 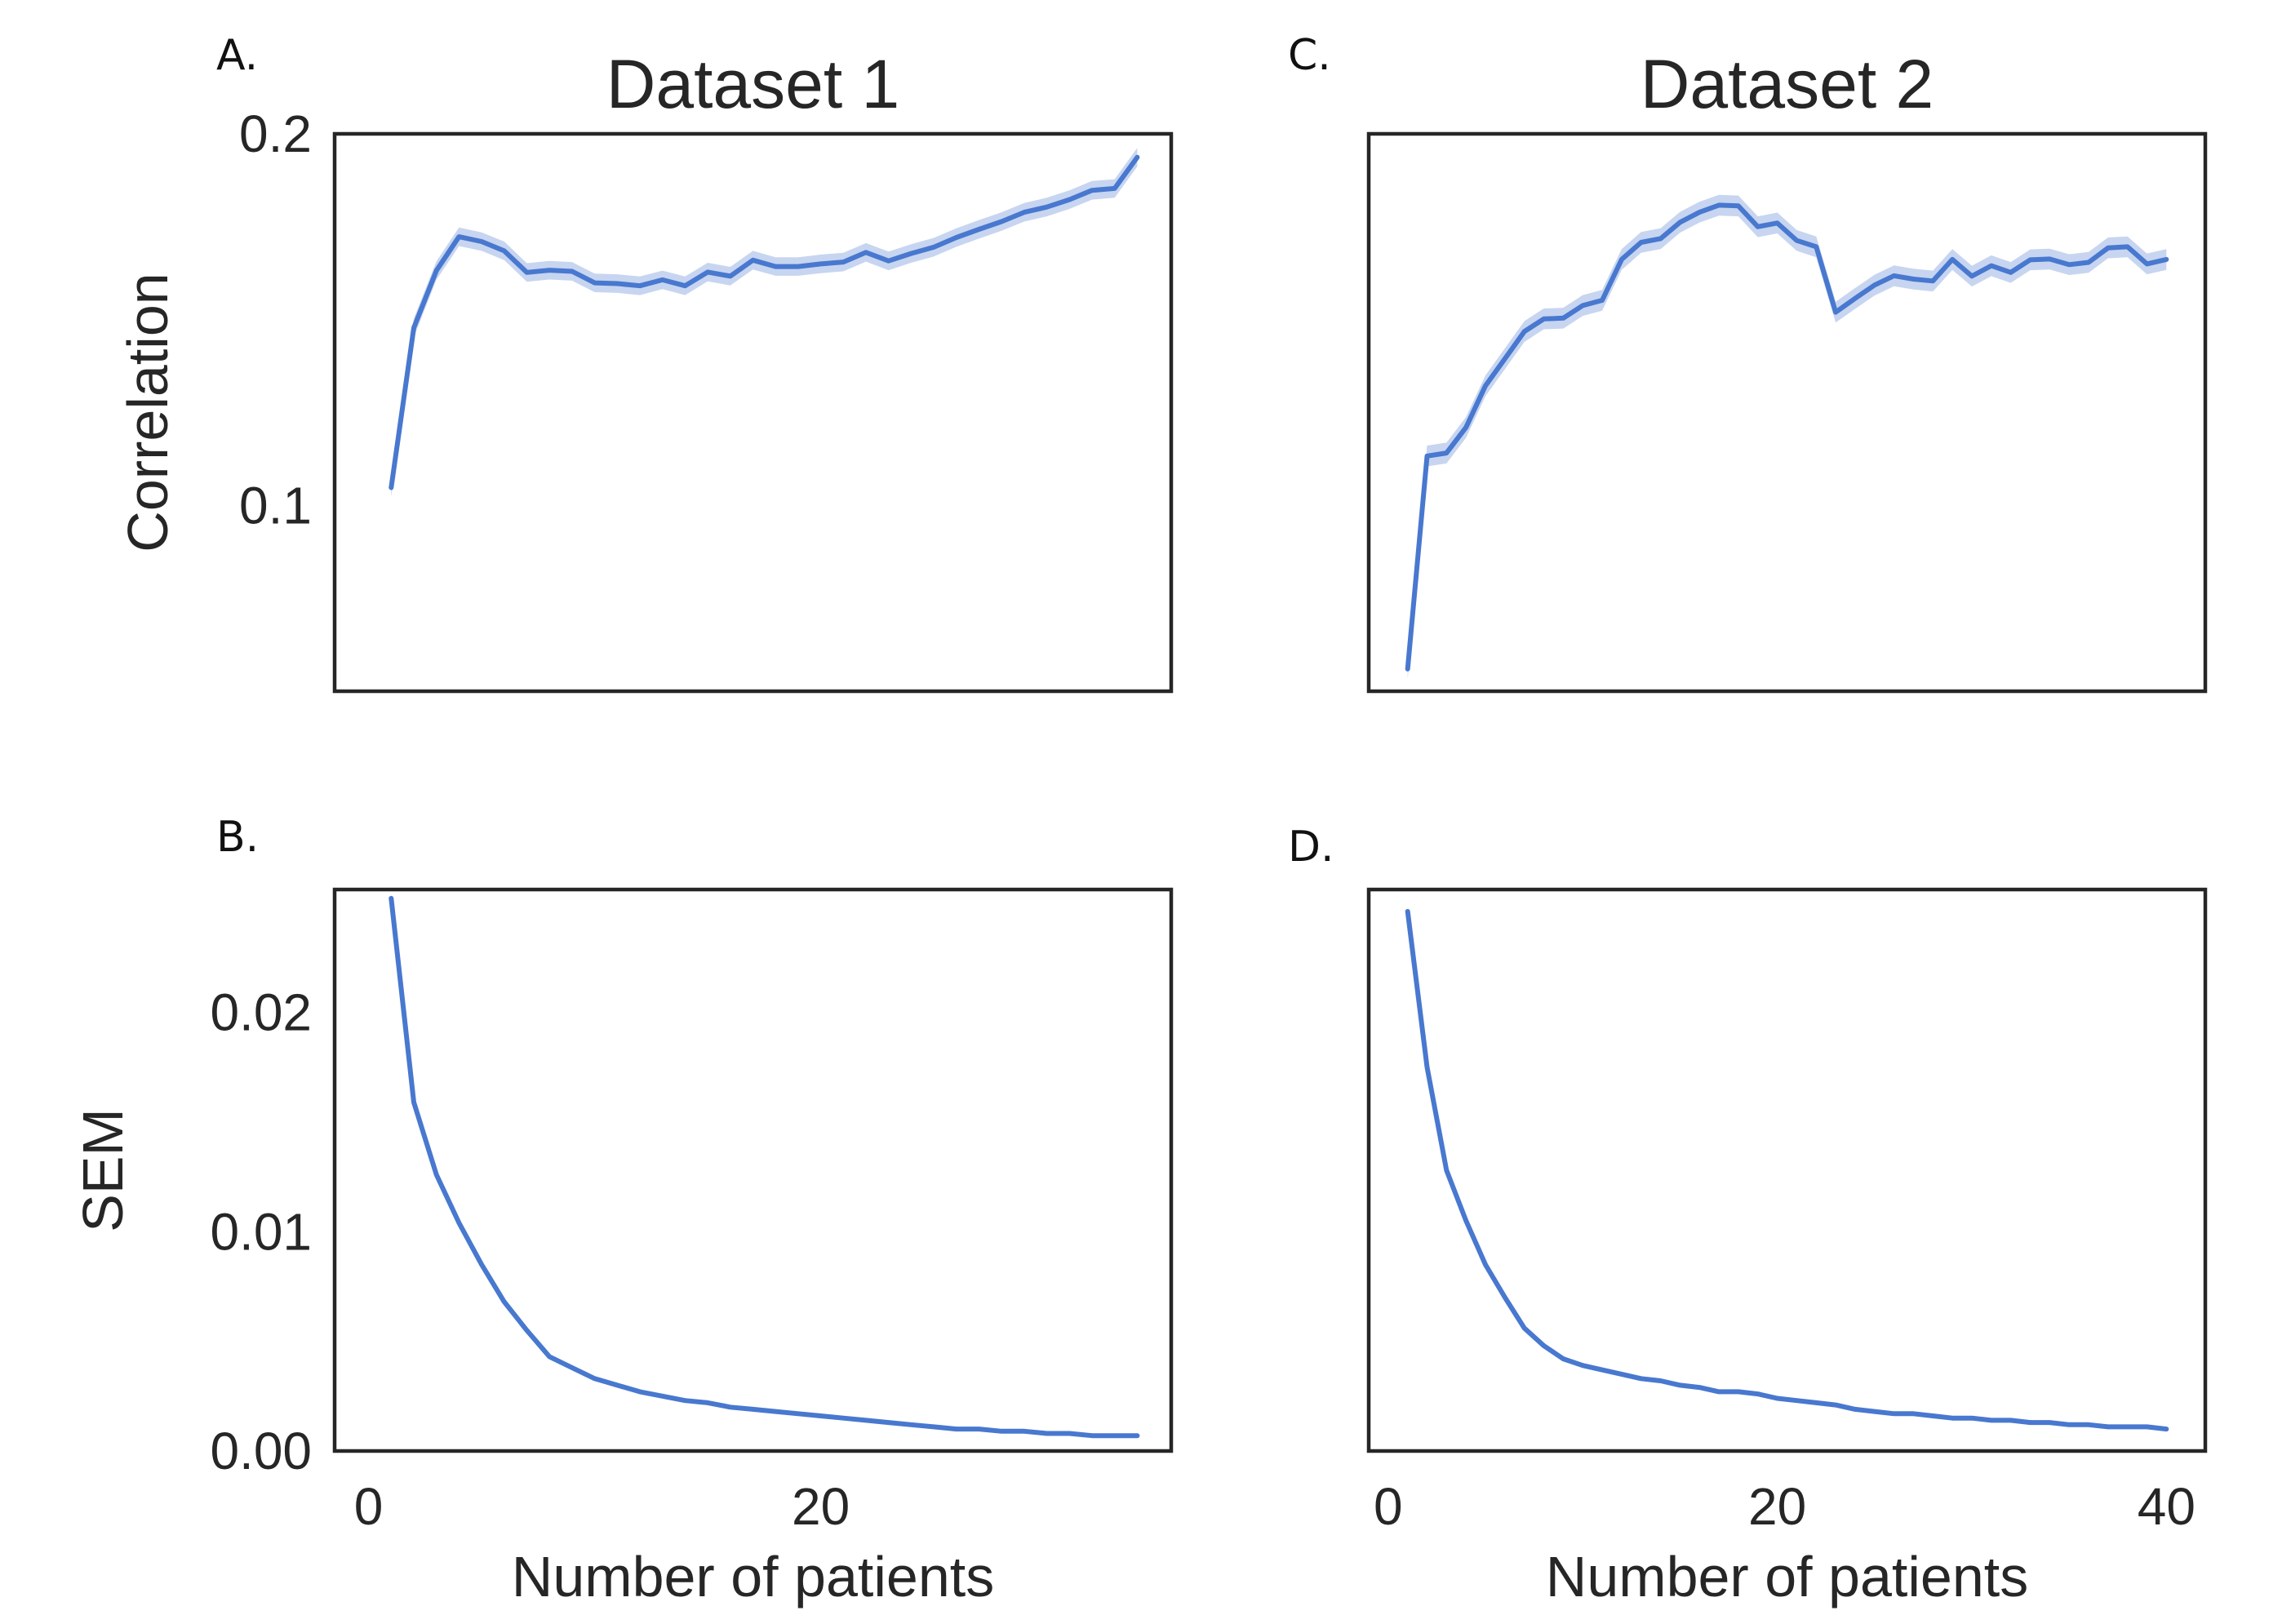 I want to click on panel-d-axes-frame, so click(x=1787, y=1170).